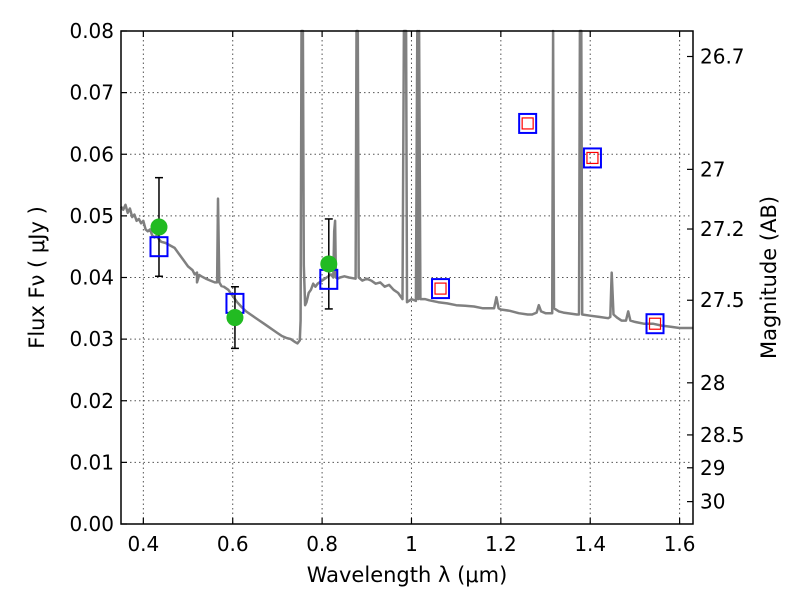 The image size is (800, 604). What do you see at coordinates (91, 278) in the screenshot?
I see `y-tick-label: 0.04` at bounding box center [91, 278].